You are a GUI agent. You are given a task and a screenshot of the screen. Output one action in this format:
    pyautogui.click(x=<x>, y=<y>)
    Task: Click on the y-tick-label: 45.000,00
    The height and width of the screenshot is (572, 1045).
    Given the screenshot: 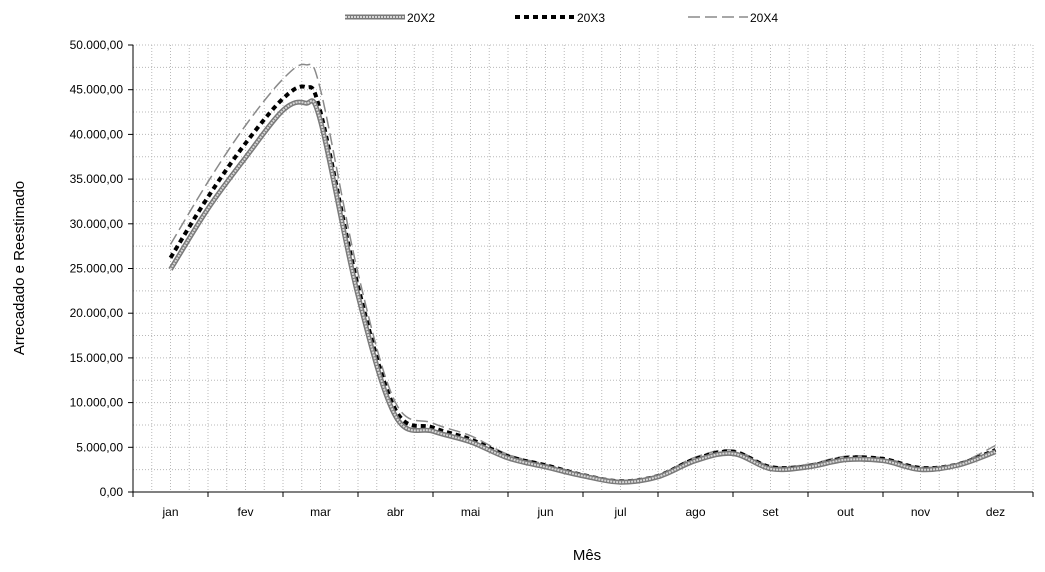 What is the action you would take?
    pyautogui.click(x=97, y=90)
    